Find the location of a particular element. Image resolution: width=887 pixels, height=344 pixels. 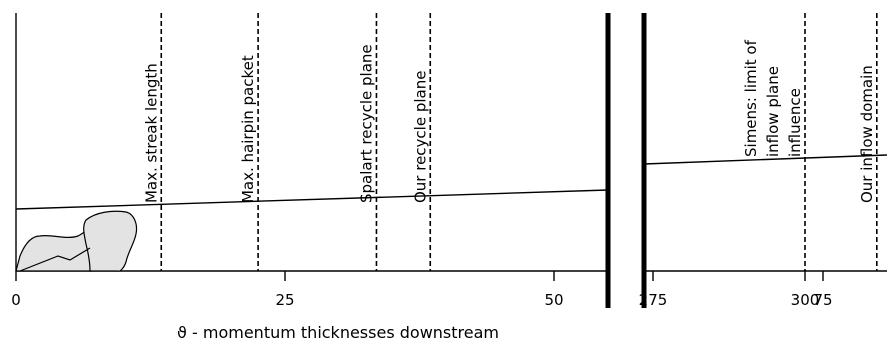

axis-break-left is located at coordinates (608, 160).